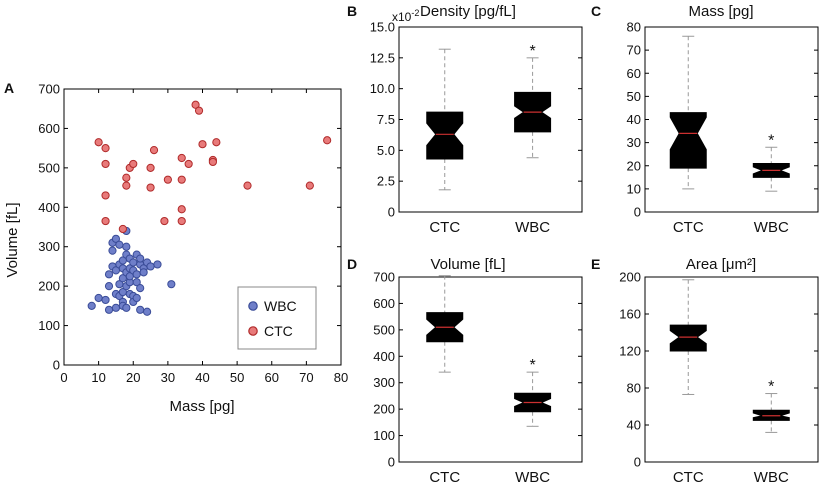  Describe the element at coordinates (634, 96) in the screenshot. I see `panel-c-ytick-label: 50` at that location.